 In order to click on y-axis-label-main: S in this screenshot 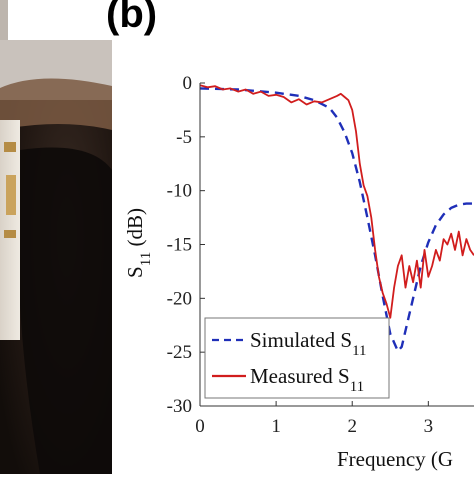, I will do `click(135, 272)`.